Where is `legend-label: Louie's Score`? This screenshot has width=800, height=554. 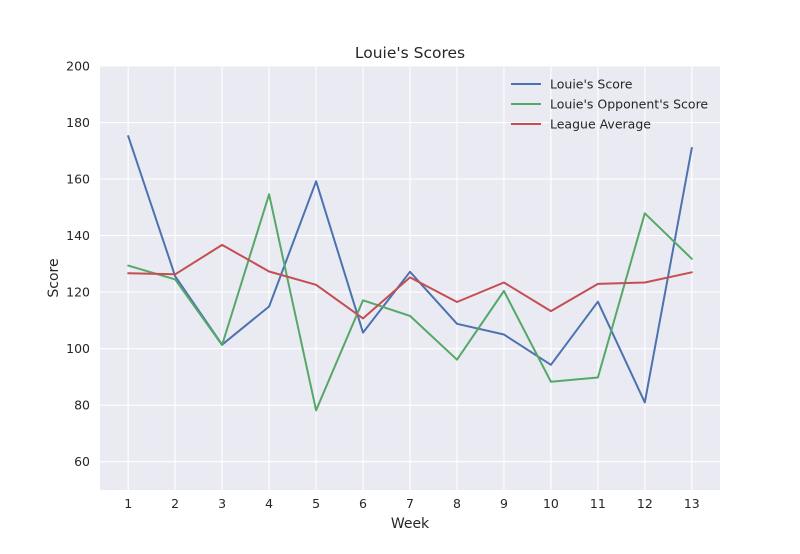 legend-label: Louie's Score is located at coordinates (591, 84).